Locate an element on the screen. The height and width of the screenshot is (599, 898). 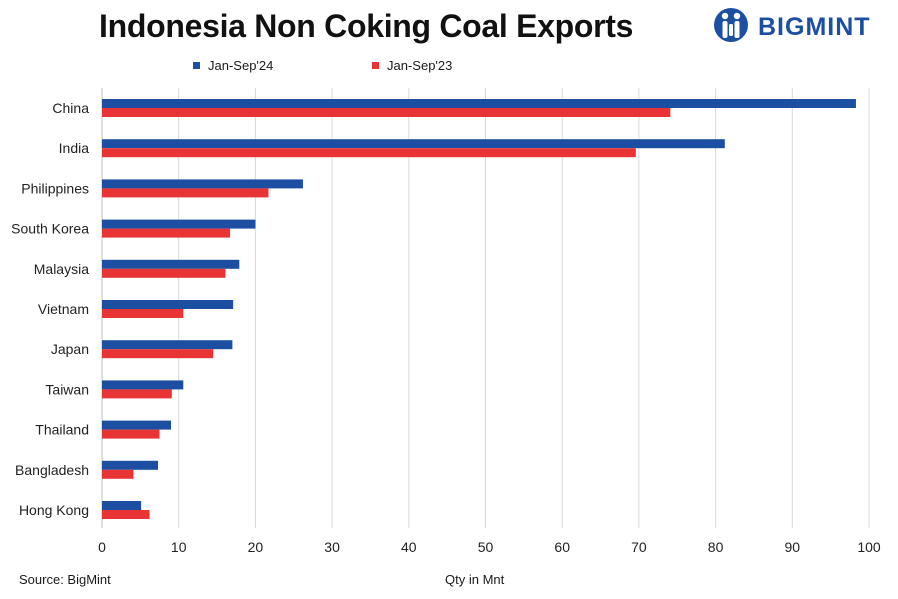
bigmint-logo: BIGMINT is located at coordinates (803, 25).